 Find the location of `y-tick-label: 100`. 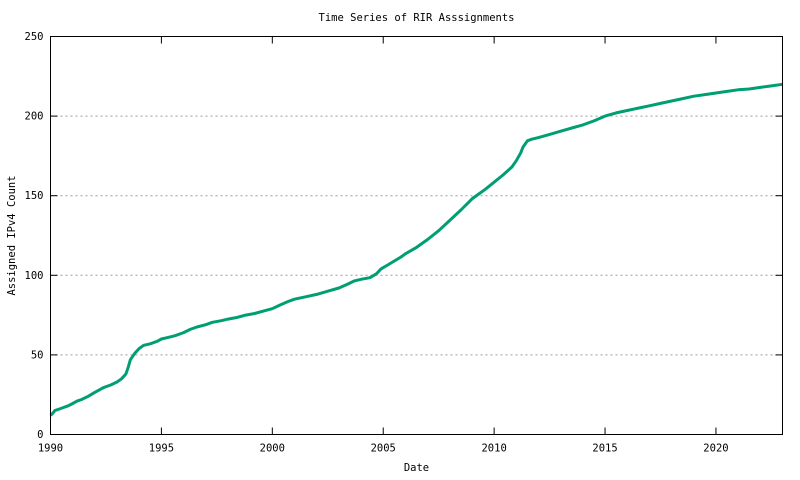

y-tick-label: 100 is located at coordinates (34, 276).